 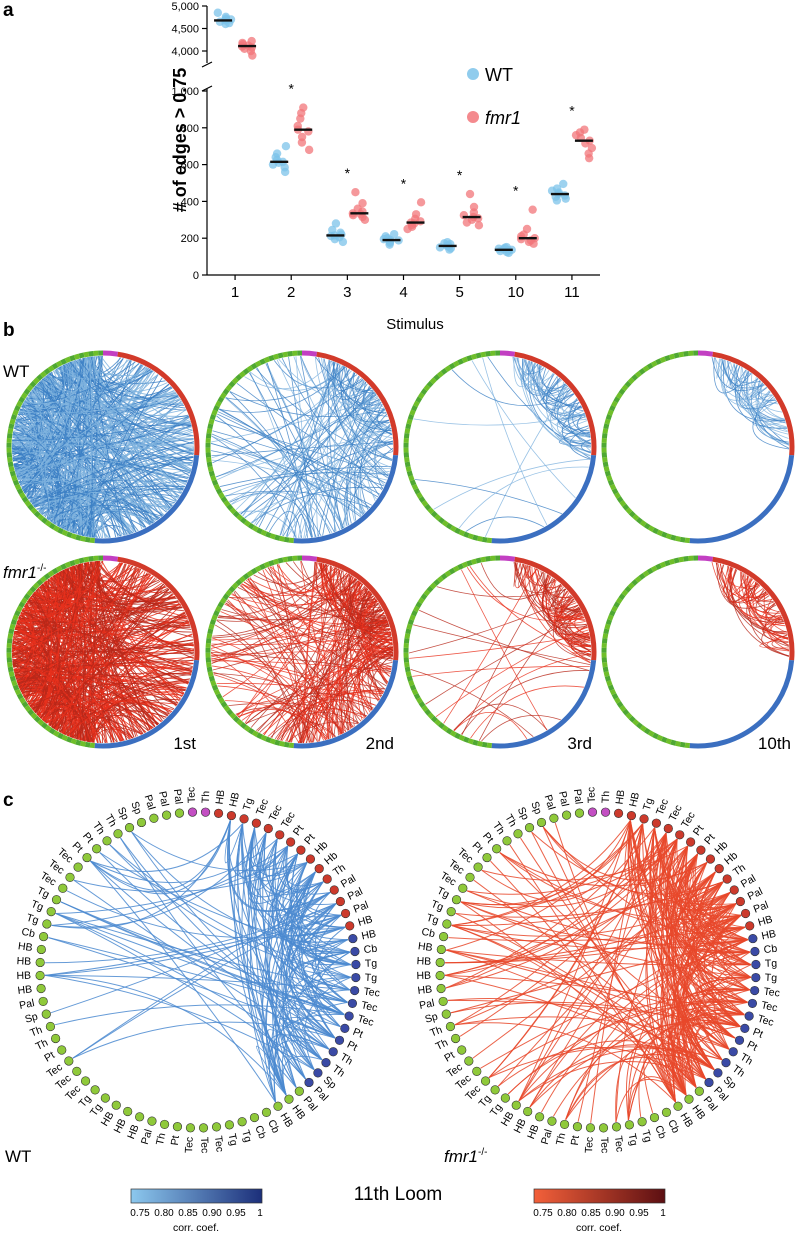 What do you see at coordinates (742, 704) in the screenshot?
I see `ring-segment-blue` at bounding box center [742, 704].